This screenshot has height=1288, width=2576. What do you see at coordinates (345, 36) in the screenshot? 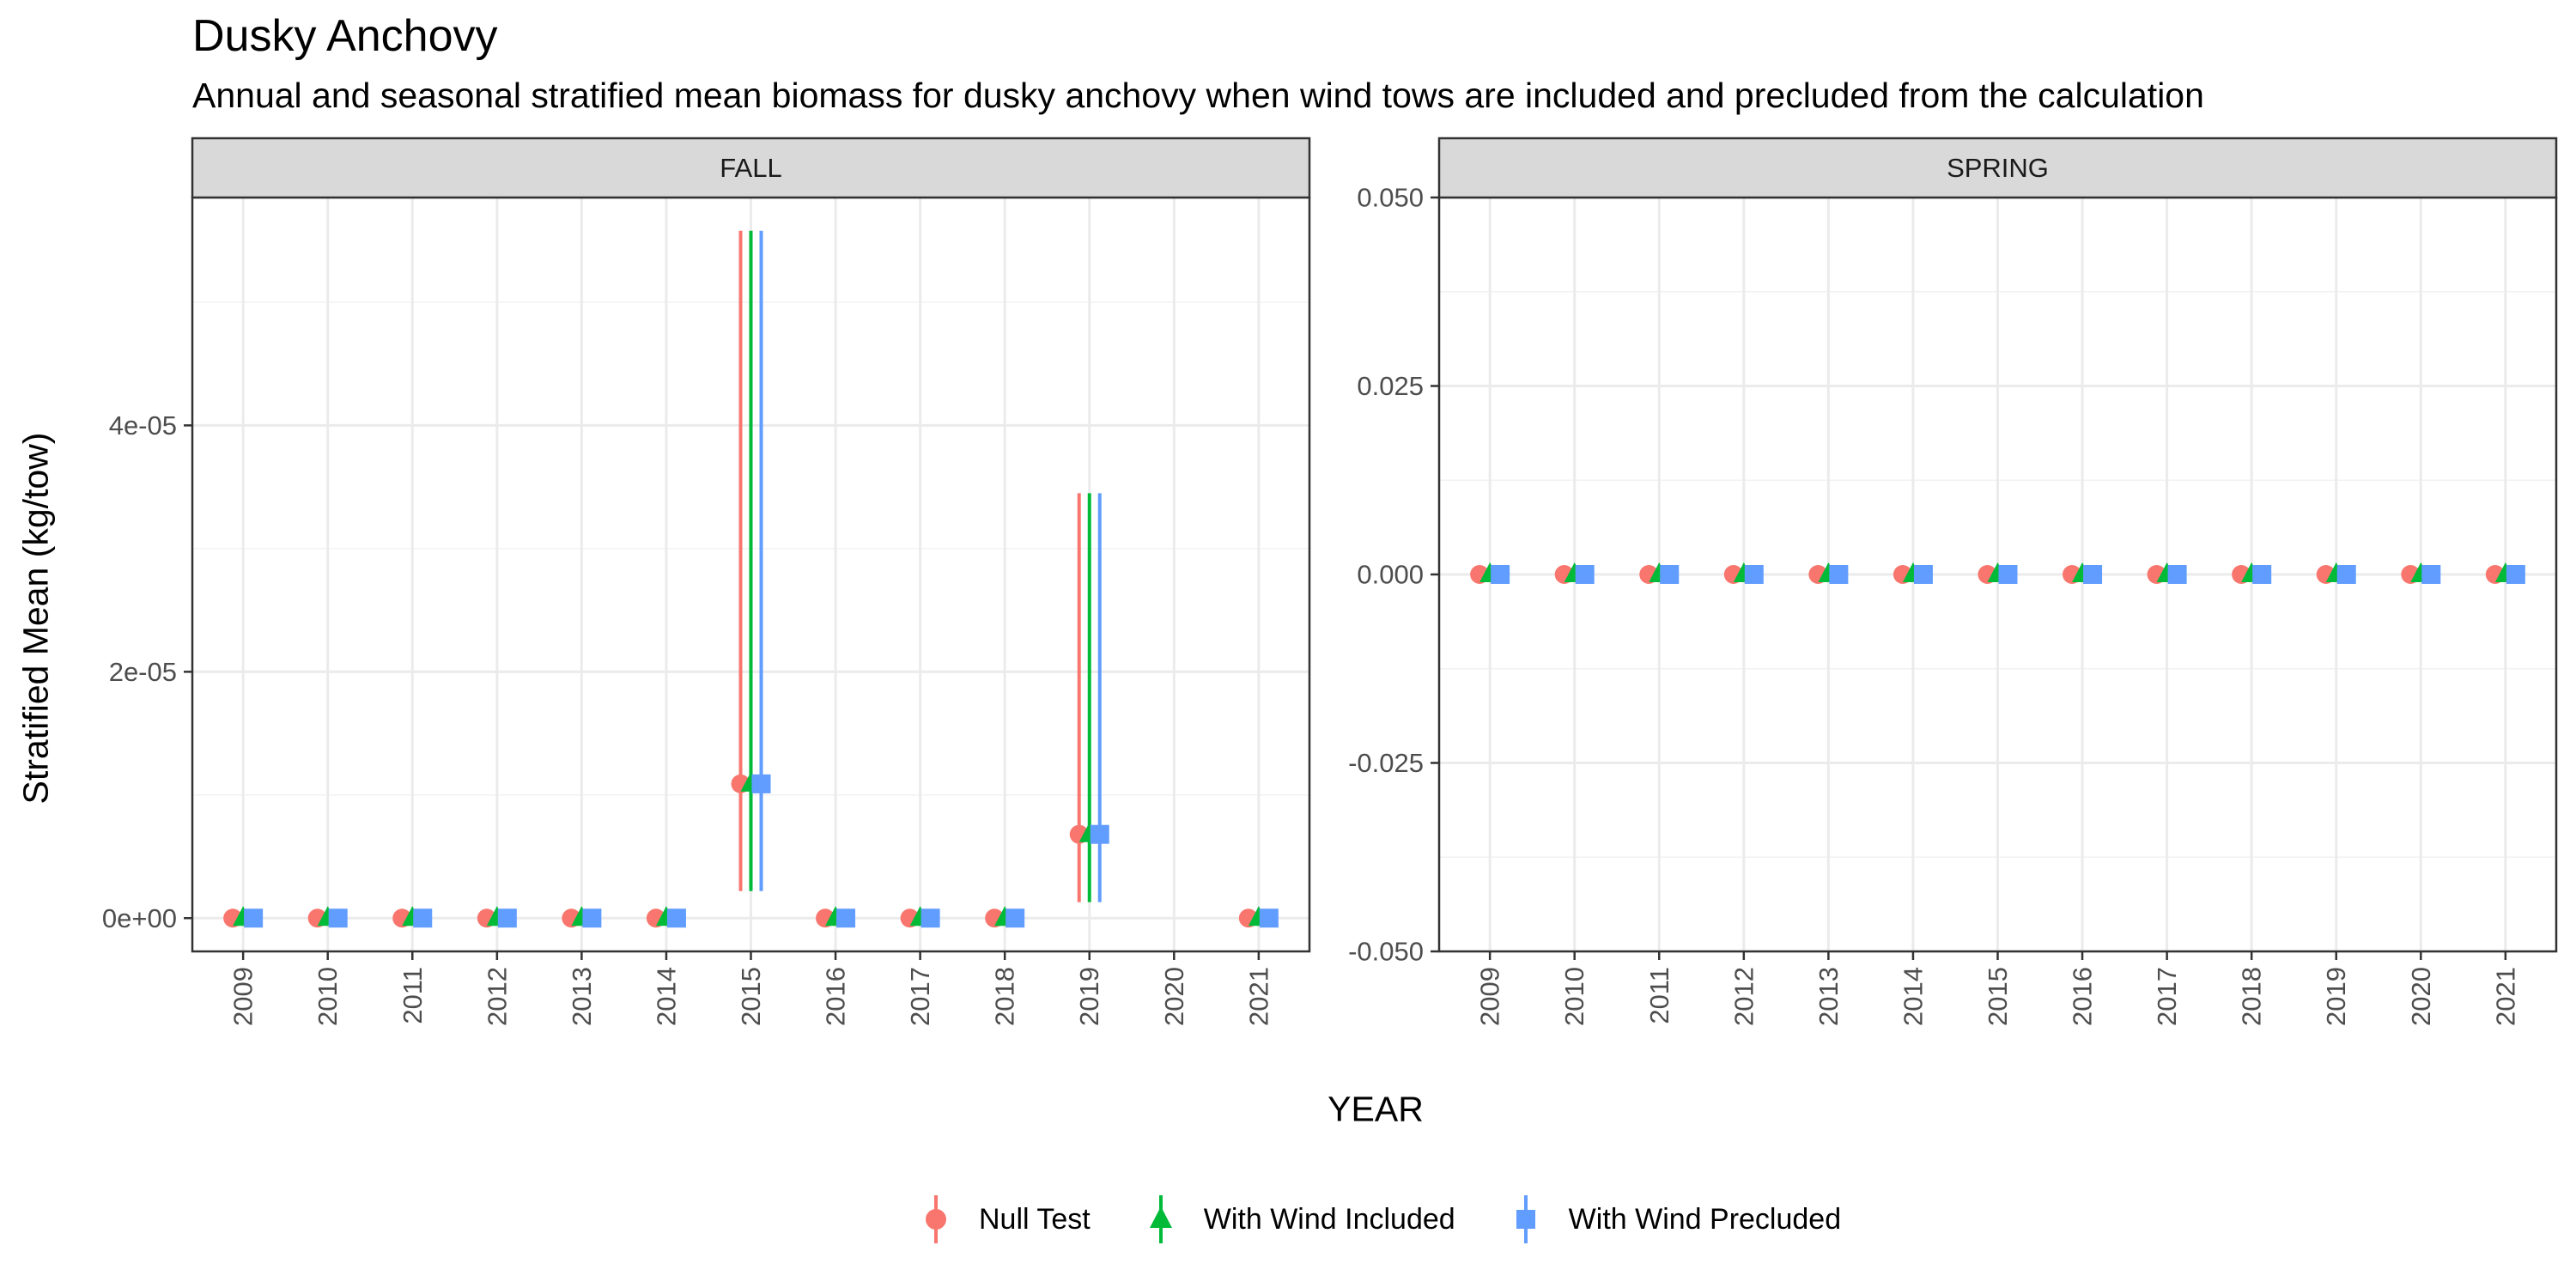
I see `chart-title: Dusky Anchovy` at bounding box center [345, 36].